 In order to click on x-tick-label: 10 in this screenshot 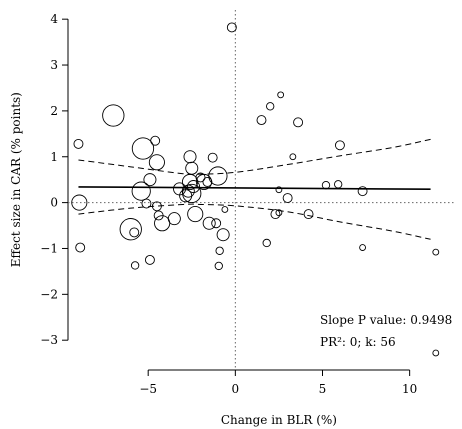, I will do `click(409, 389)`.